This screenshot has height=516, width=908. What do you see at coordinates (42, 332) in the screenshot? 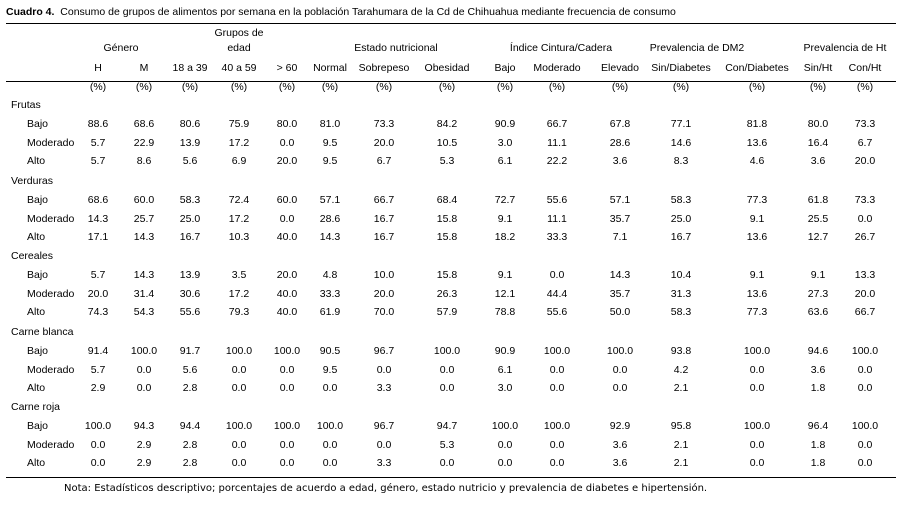
I see `food-group-label: Carne blanca` at bounding box center [42, 332].